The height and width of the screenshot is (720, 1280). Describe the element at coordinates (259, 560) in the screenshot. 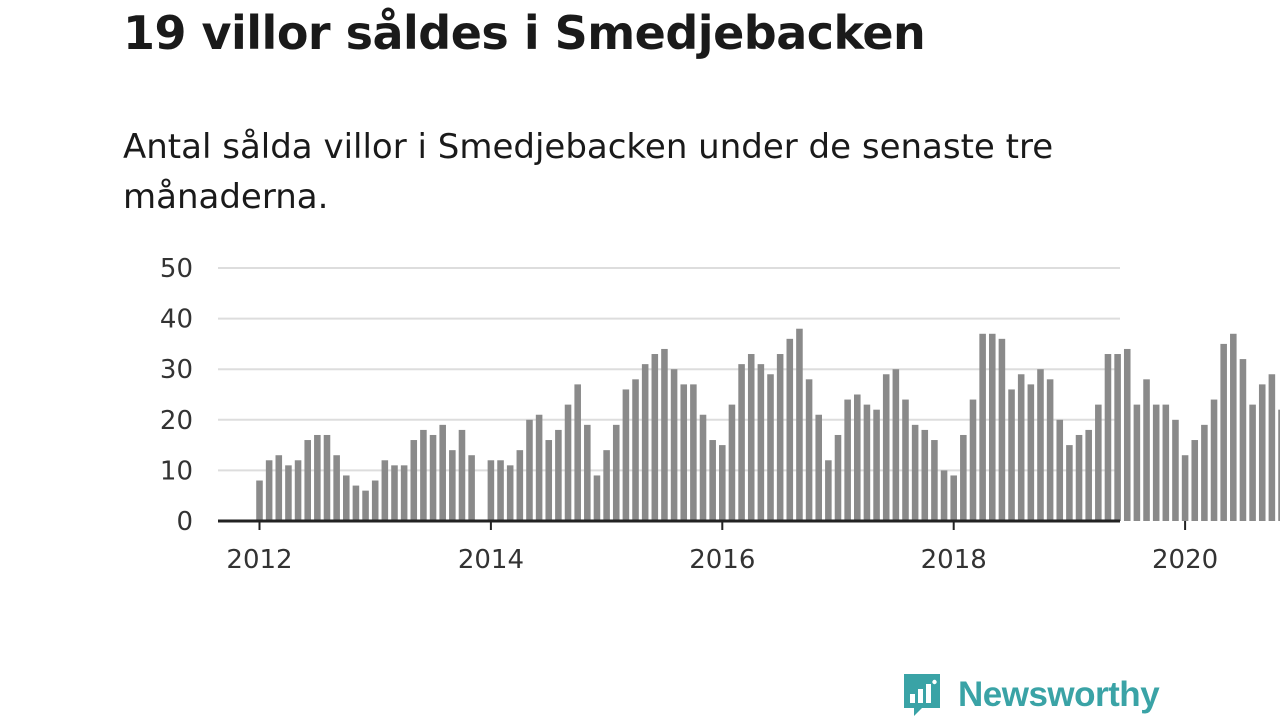

I see `x-tick-label: 2012` at that location.